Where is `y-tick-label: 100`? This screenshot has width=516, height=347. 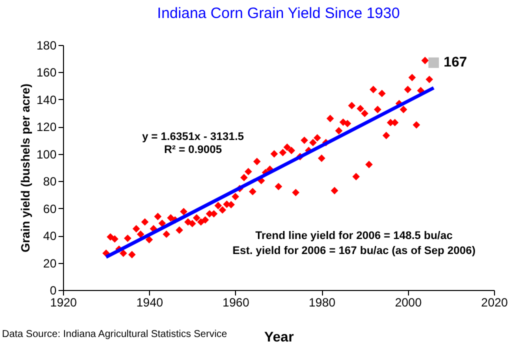 y-tick-label: 100 is located at coordinates (46, 154).